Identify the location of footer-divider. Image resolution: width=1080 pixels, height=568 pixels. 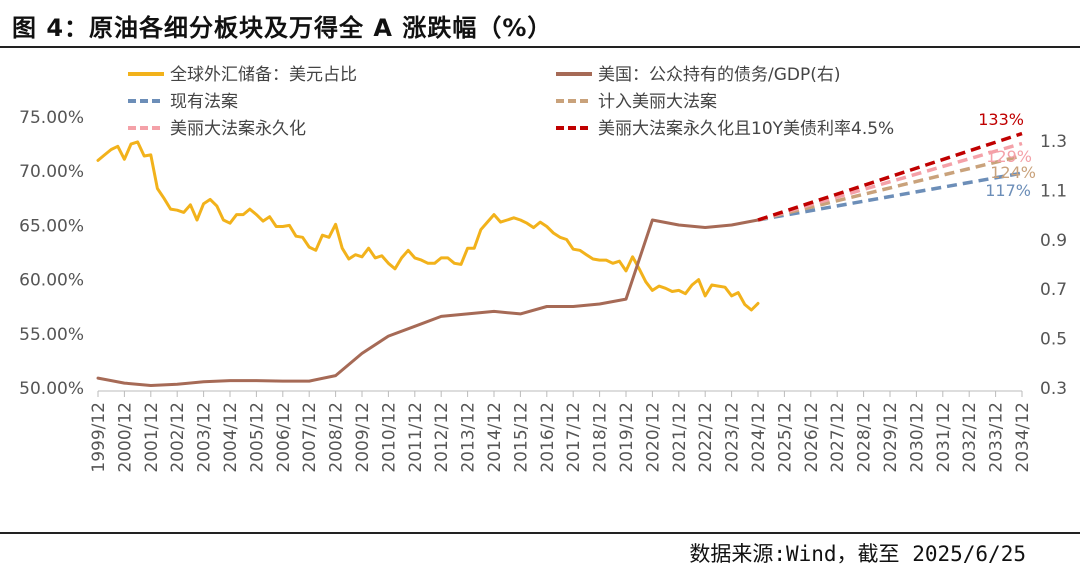
(540, 533).